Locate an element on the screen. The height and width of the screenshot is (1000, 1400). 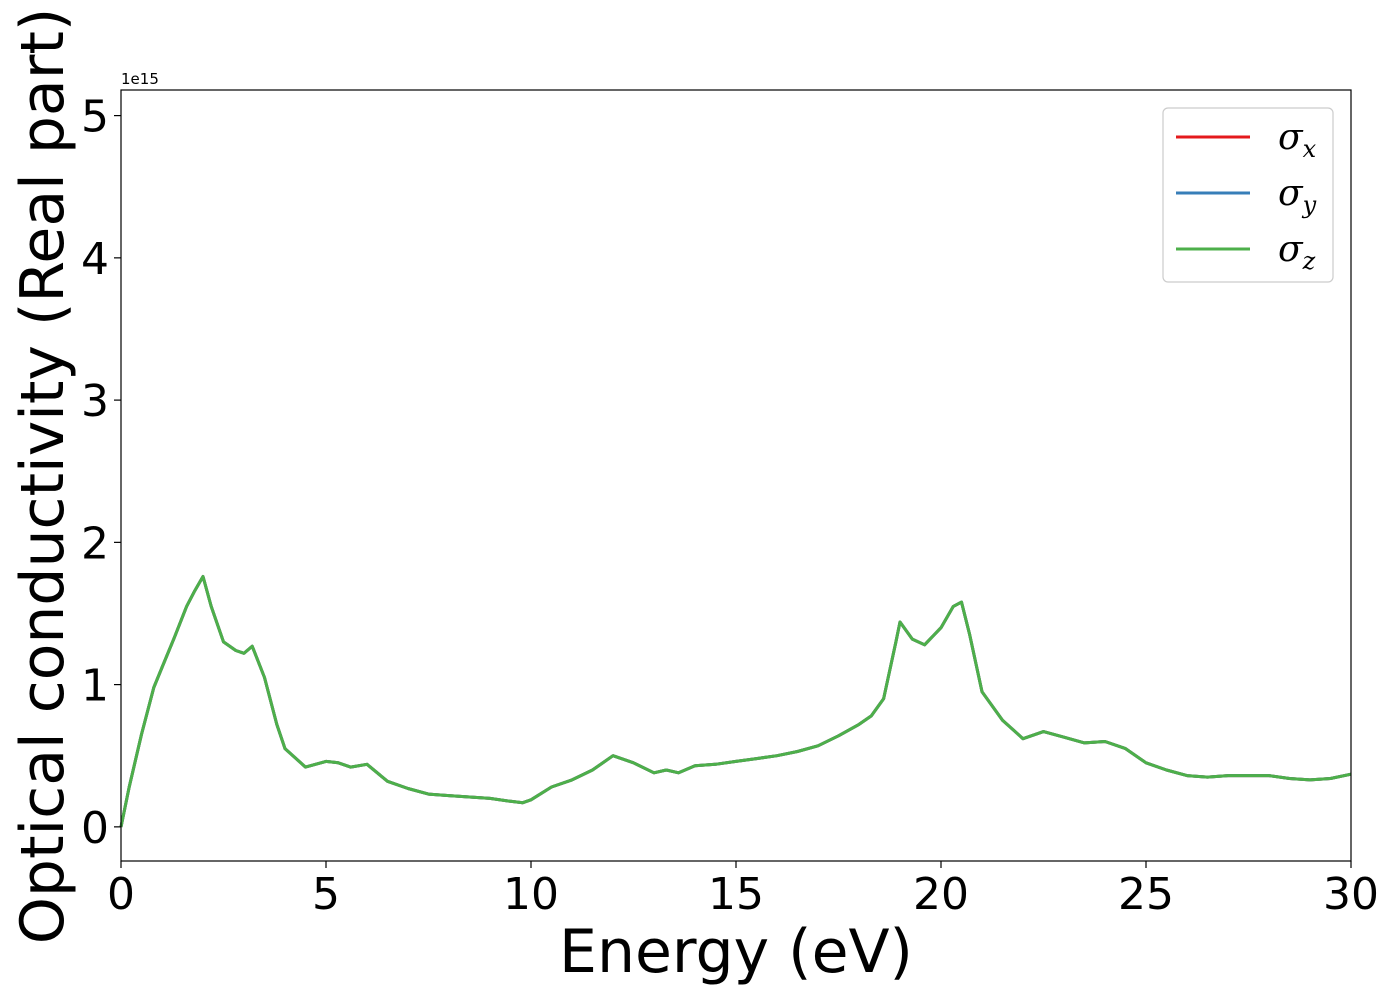
x-axis-title: Energy (eV) is located at coordinates (736, 952).